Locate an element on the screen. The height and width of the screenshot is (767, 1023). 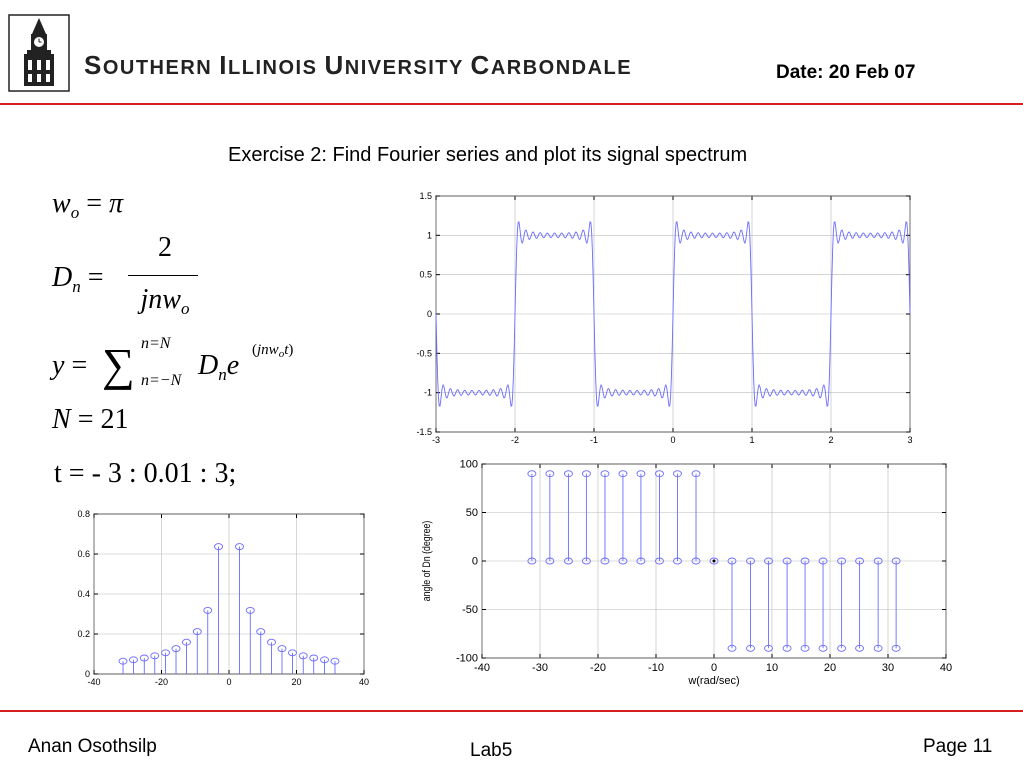
equation-y-lhs: y = is located at coordinates (70, 365).